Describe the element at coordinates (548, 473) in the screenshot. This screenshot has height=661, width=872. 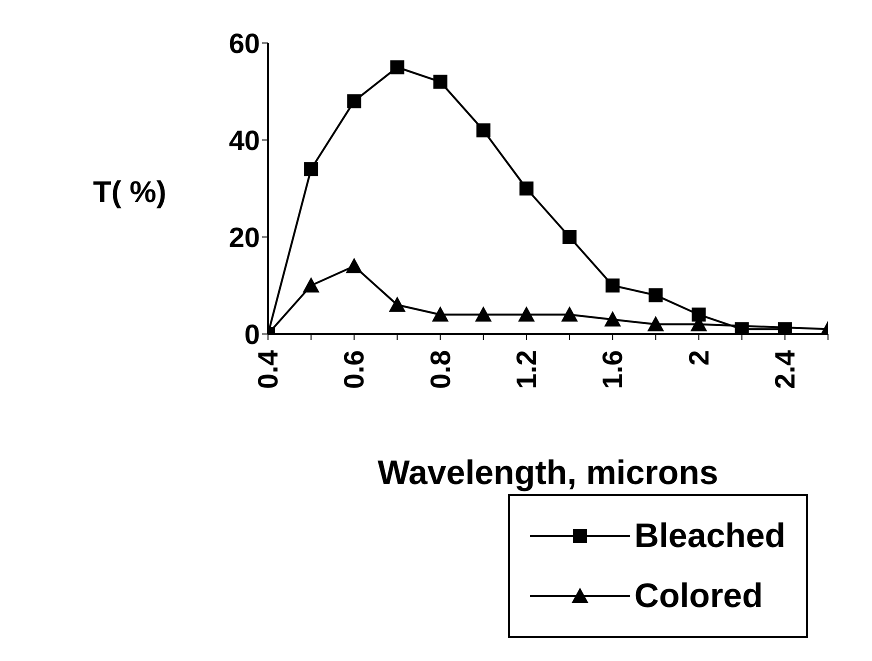
I see `x-axis-title: Wavelength, microns` at that location.